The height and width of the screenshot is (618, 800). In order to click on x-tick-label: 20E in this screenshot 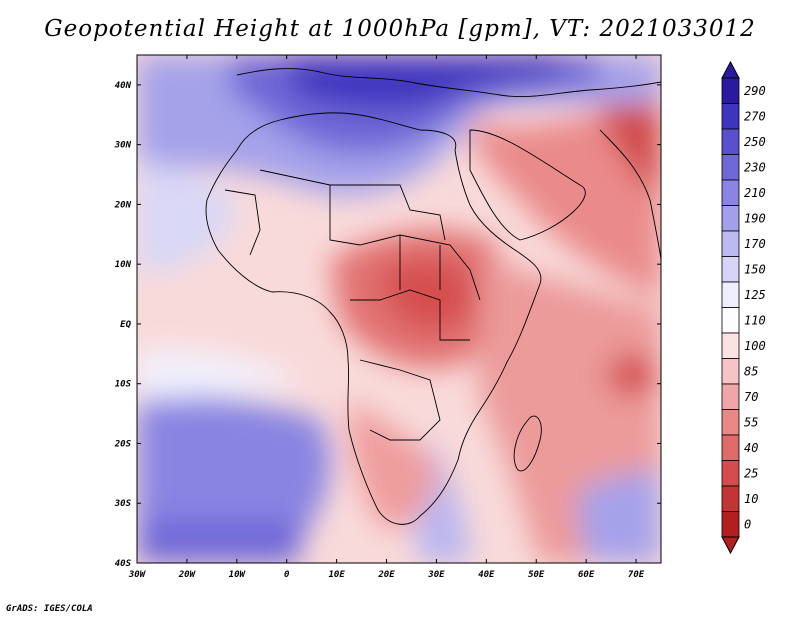, I will do `click(386, 575)`.